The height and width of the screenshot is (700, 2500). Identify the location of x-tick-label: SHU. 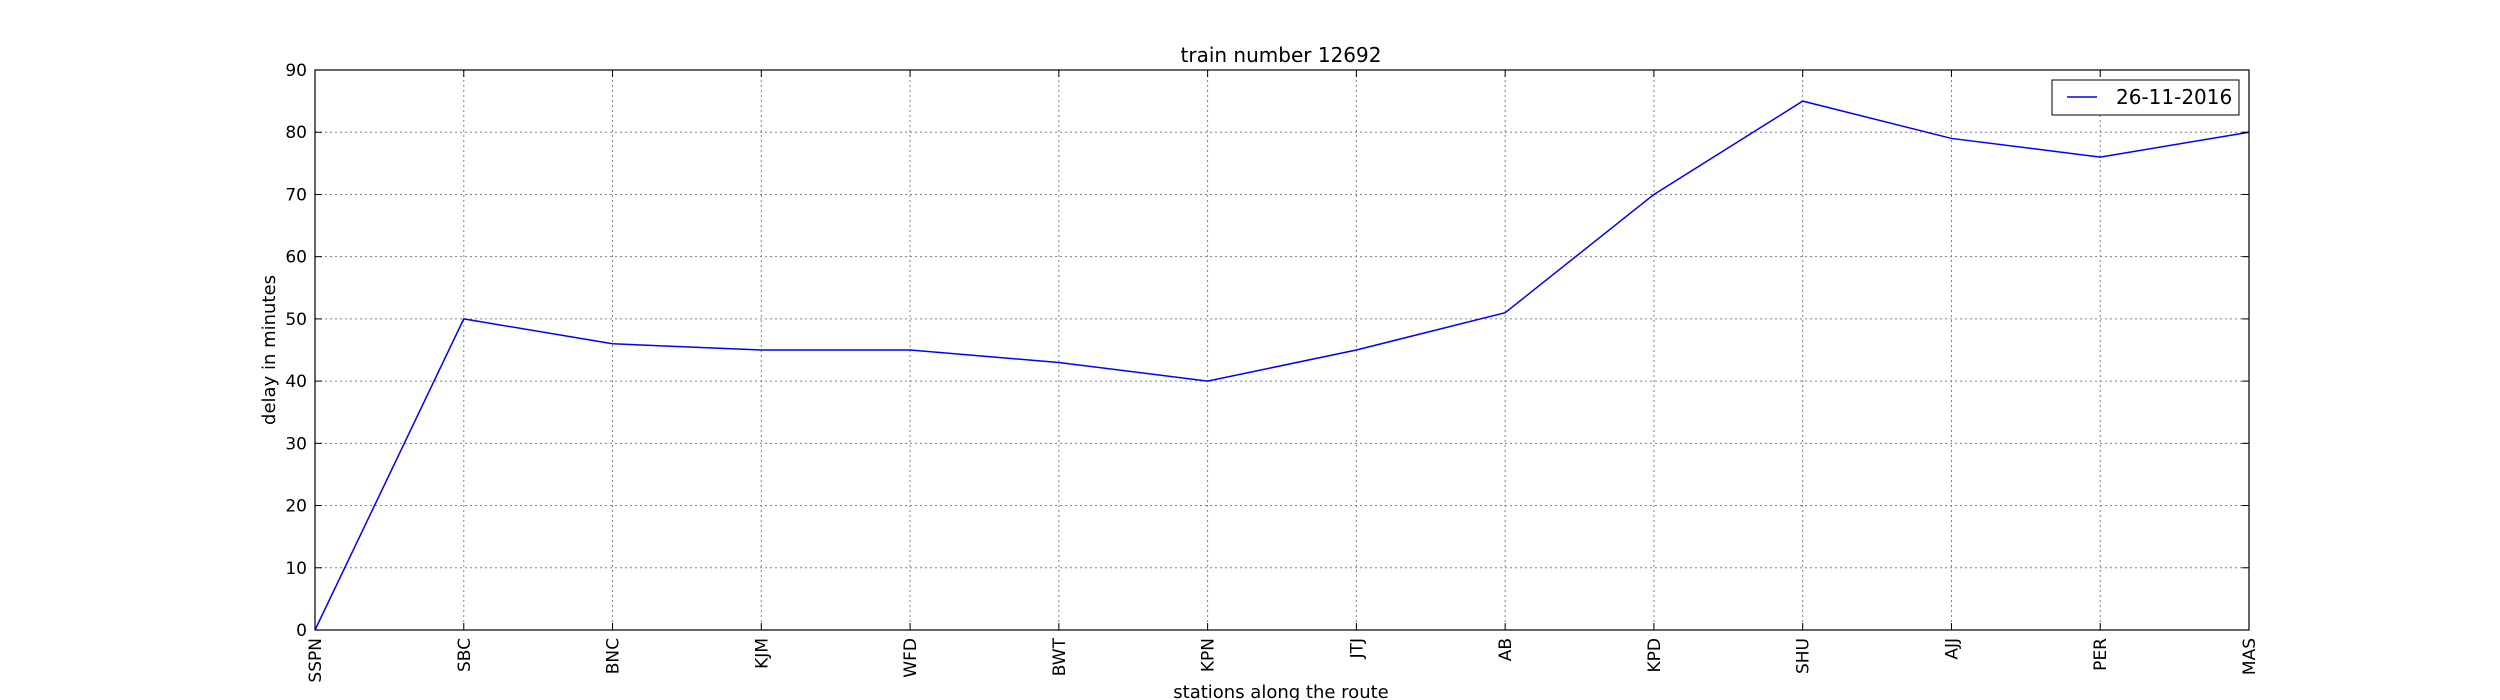
(1804, 656).